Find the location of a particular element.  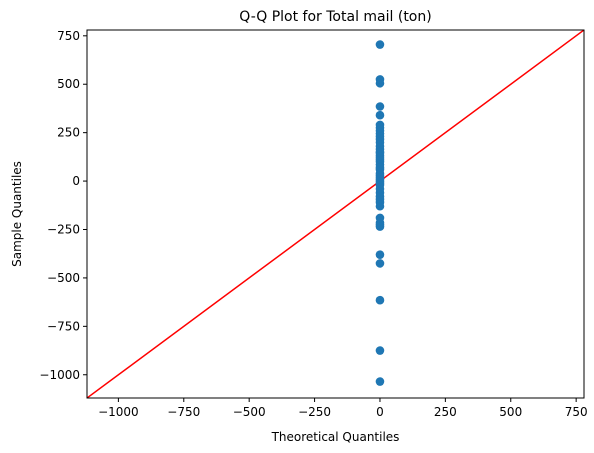

y-tick-label: −250 is located at coordinates (63, 229).